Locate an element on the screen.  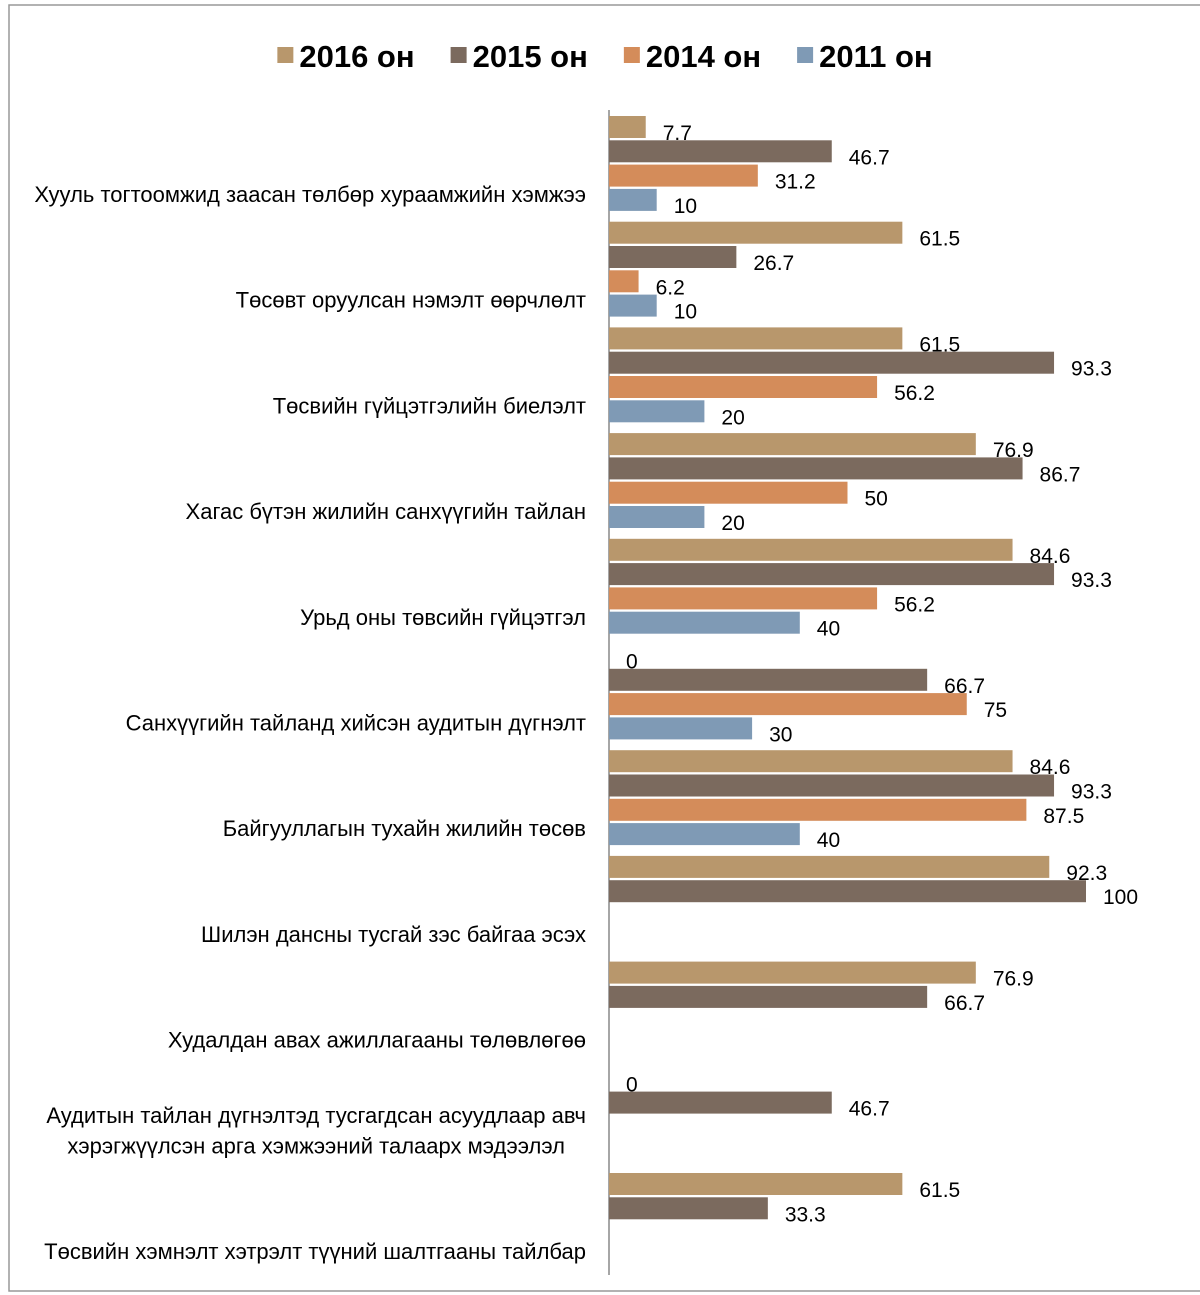
value-label: 31.2 is located at coordinates (795, 182).